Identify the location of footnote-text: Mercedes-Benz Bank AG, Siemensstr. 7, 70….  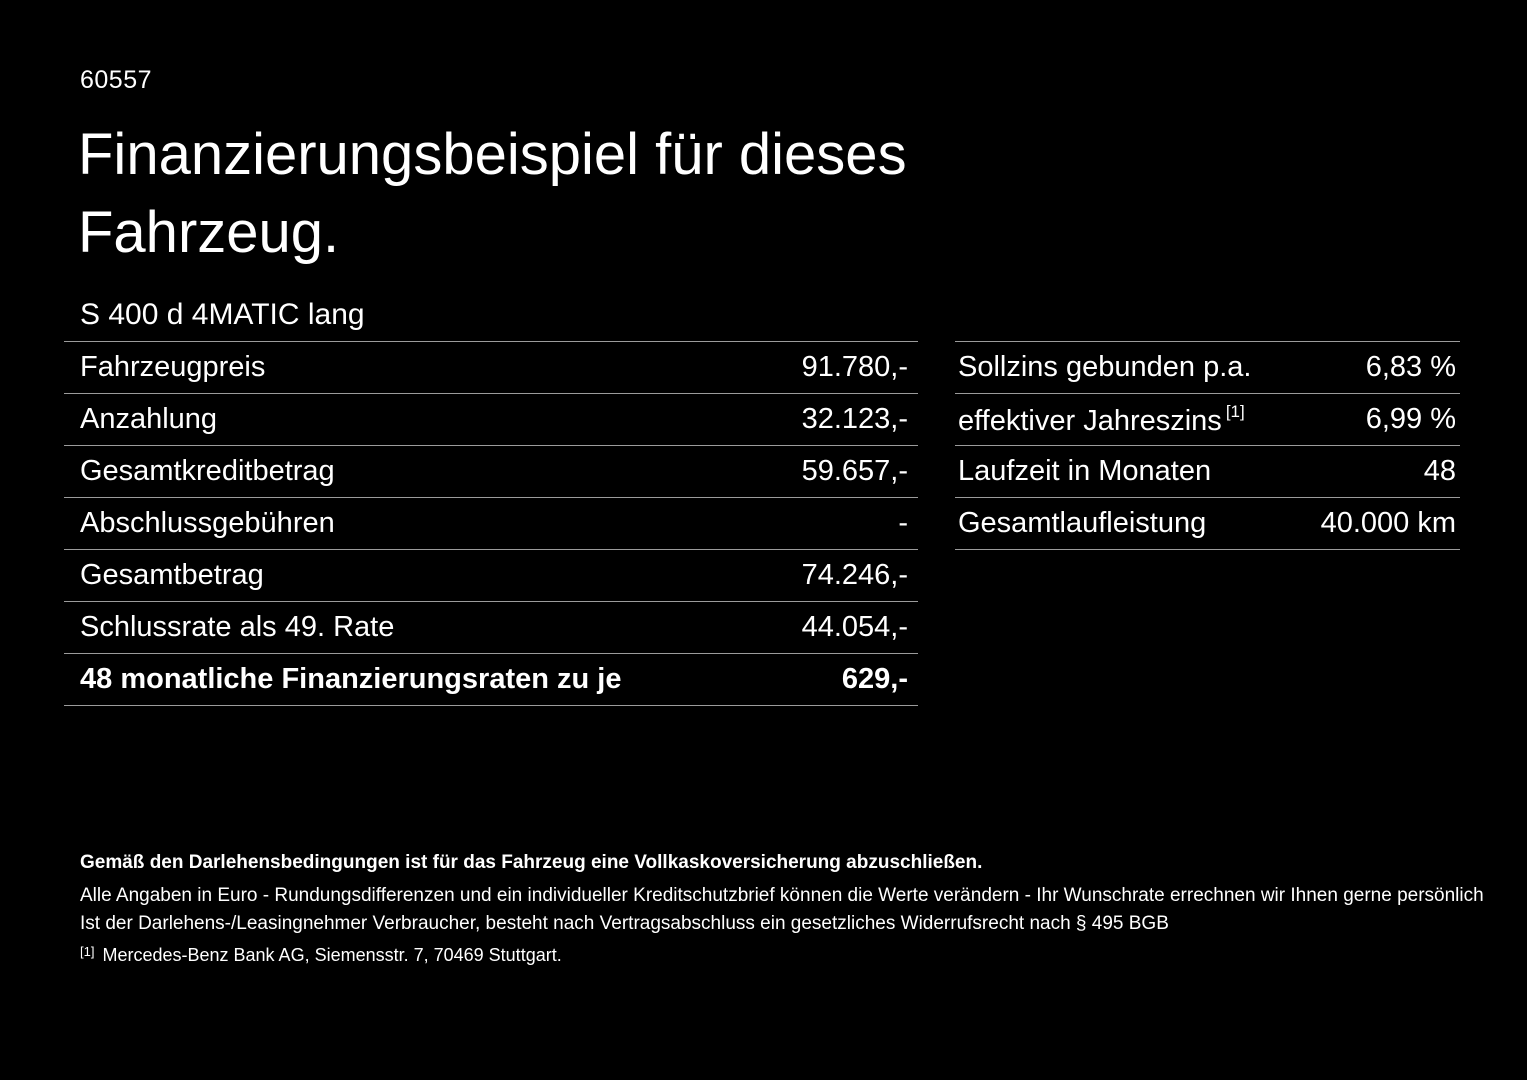
(332, 955).